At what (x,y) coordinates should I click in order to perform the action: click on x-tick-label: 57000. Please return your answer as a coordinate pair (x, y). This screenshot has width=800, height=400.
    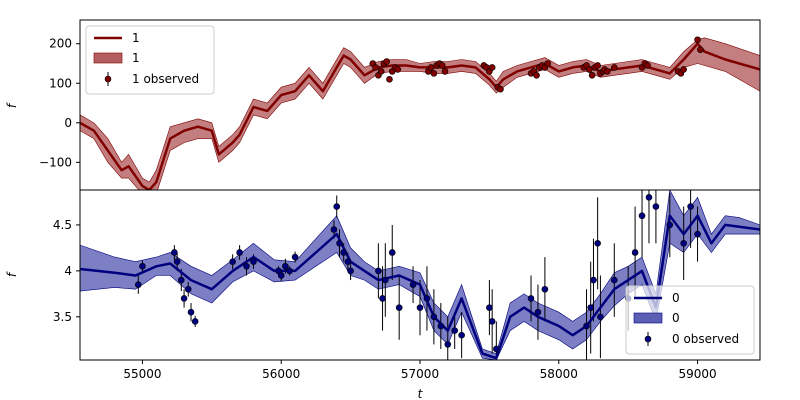
    Looking at the image, I should click on (420, 374).